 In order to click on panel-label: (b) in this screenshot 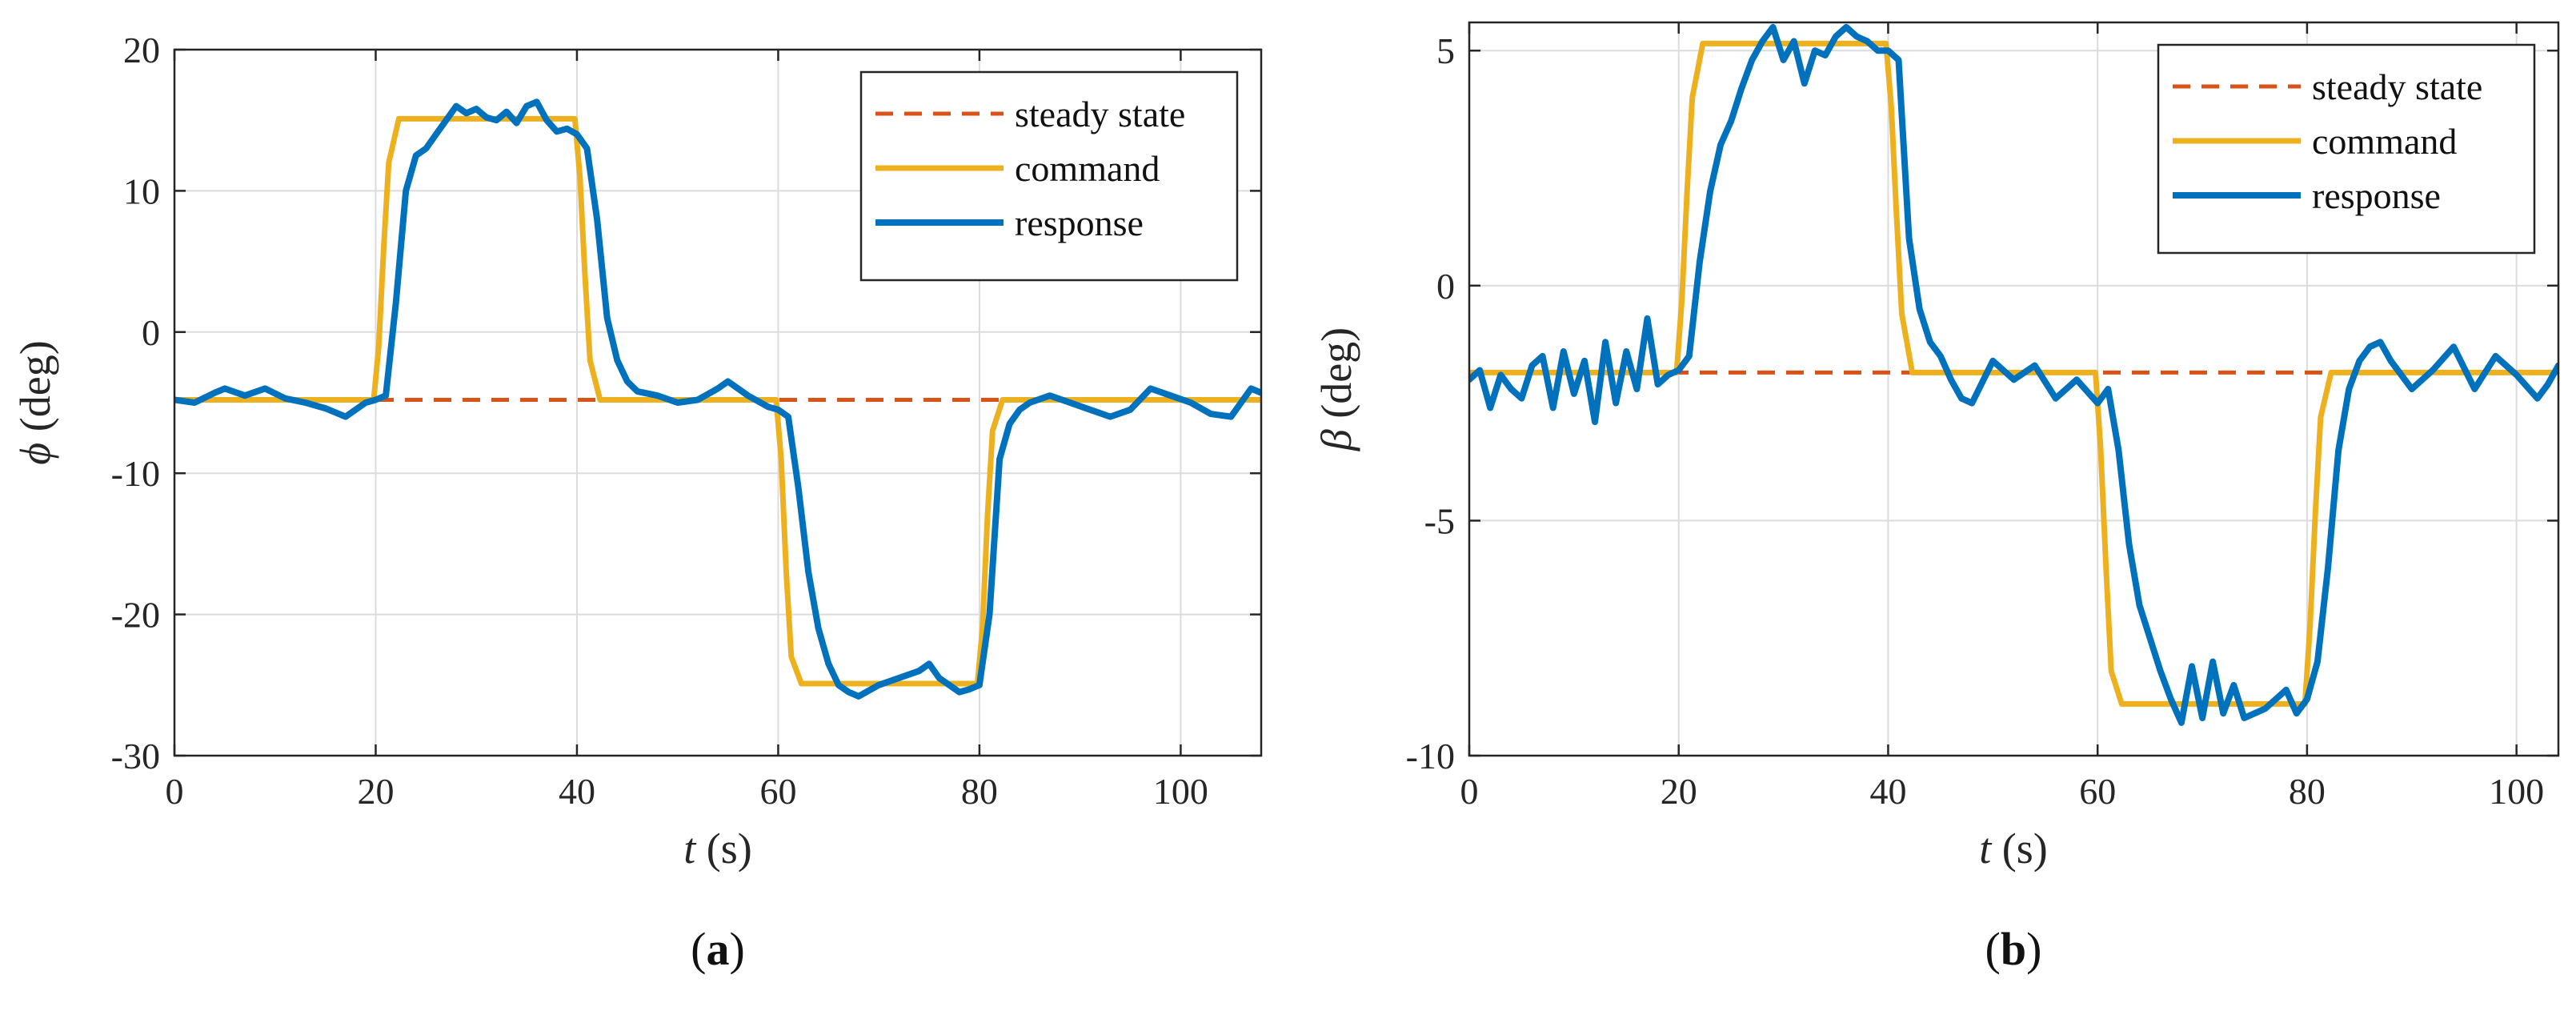, I will do `click(2013, 949)`.